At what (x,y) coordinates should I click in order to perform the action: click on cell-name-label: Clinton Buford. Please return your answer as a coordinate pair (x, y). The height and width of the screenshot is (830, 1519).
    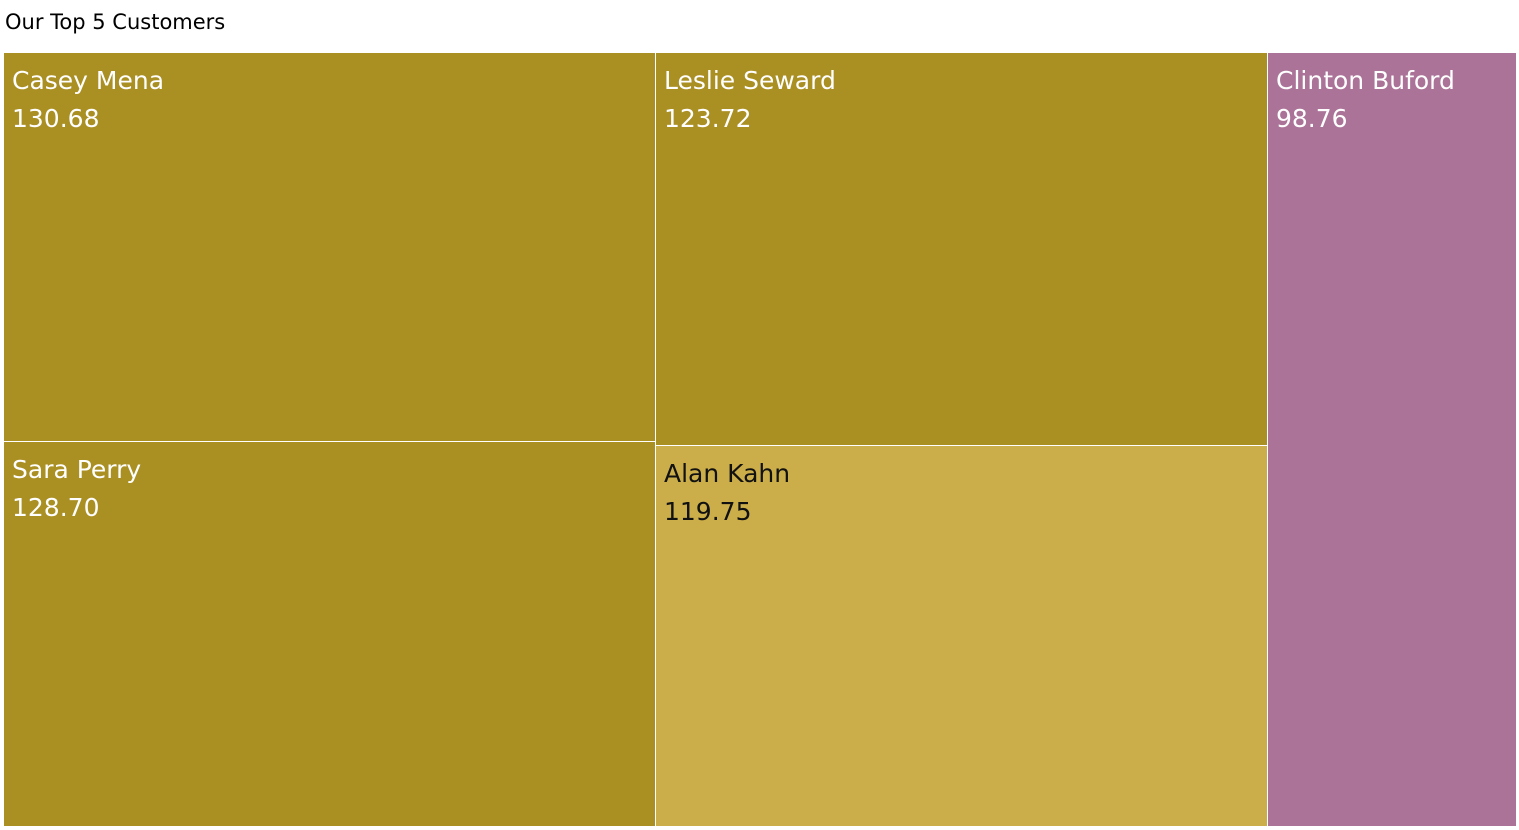
    Looking at the image, I should click on (1365, 80).